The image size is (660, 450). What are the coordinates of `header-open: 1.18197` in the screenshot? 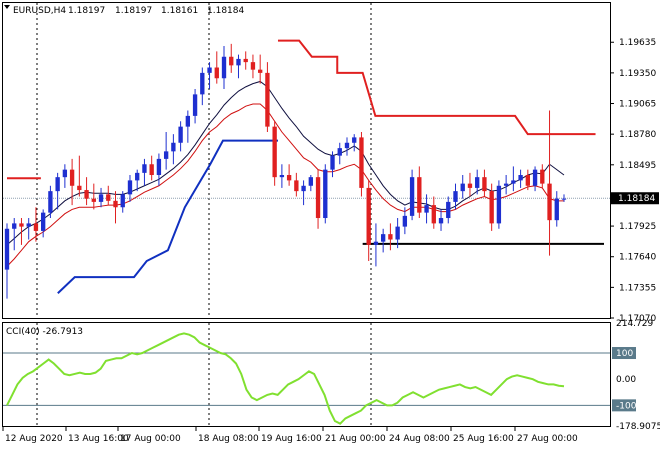 It's located at (86, 11).